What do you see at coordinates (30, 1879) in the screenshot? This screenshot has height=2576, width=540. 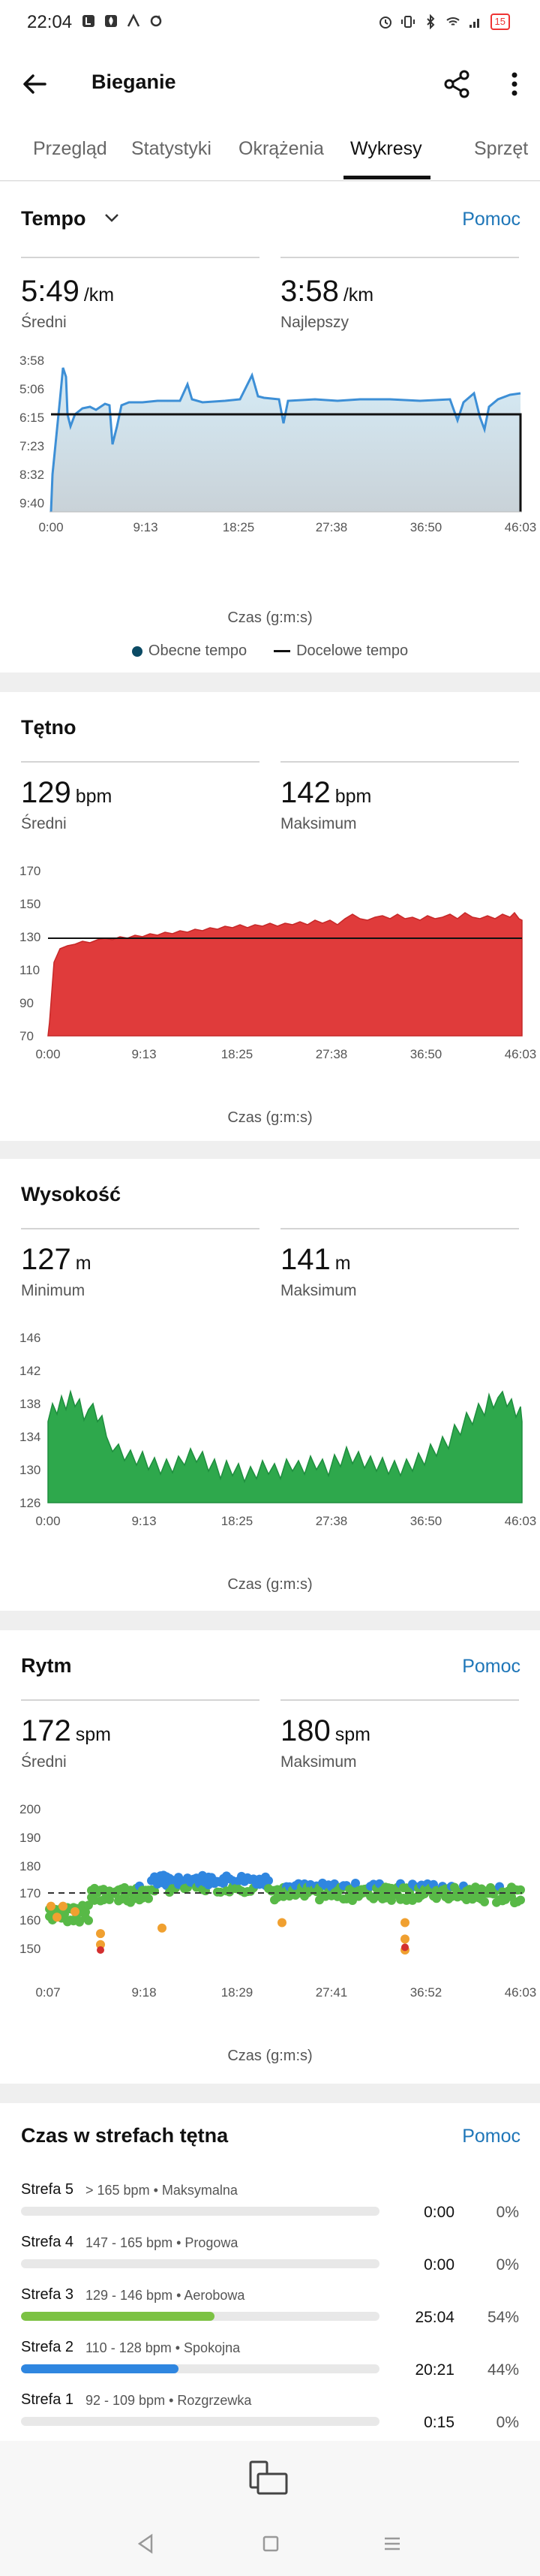 I see `cadence-y-ticks: 200 190 180 170 160 150` at bounding box center [30, 1879].